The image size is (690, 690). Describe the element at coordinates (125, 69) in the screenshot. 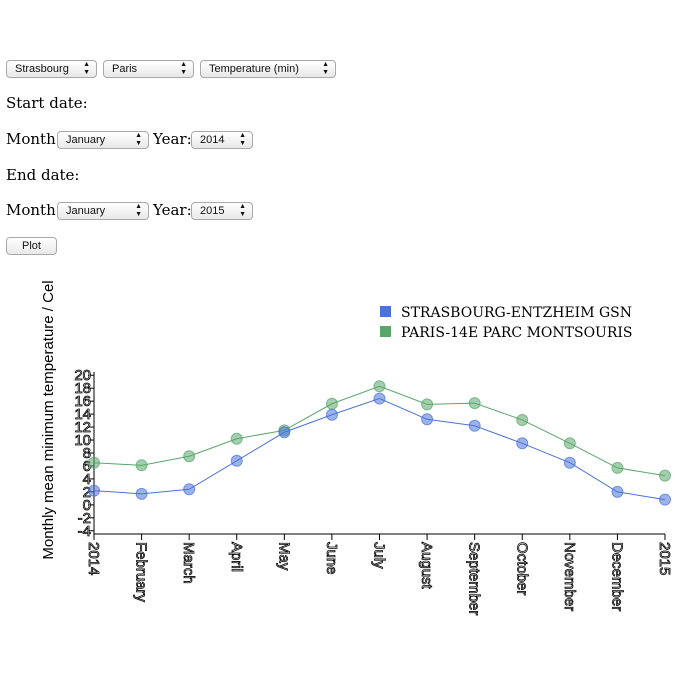

I see `station2-value: Paris` at that location.